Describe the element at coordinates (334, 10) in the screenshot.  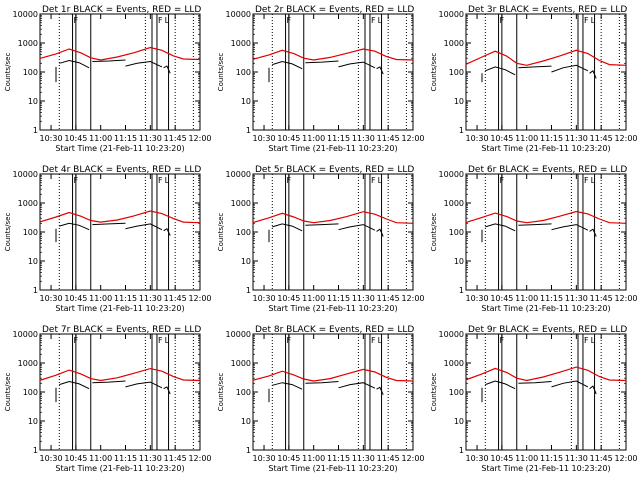
I see `chart-title: Det 2r BLACK = Events, RED = LLD` at that location.